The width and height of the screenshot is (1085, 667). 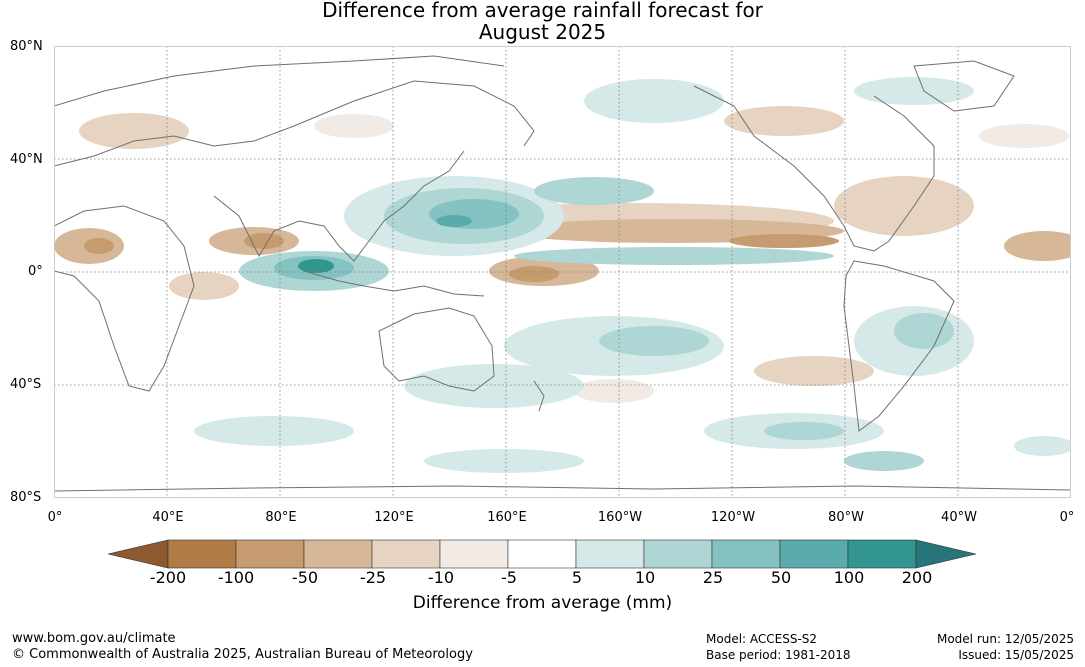 I want to click on colorbar, so click(x=542, y=554).